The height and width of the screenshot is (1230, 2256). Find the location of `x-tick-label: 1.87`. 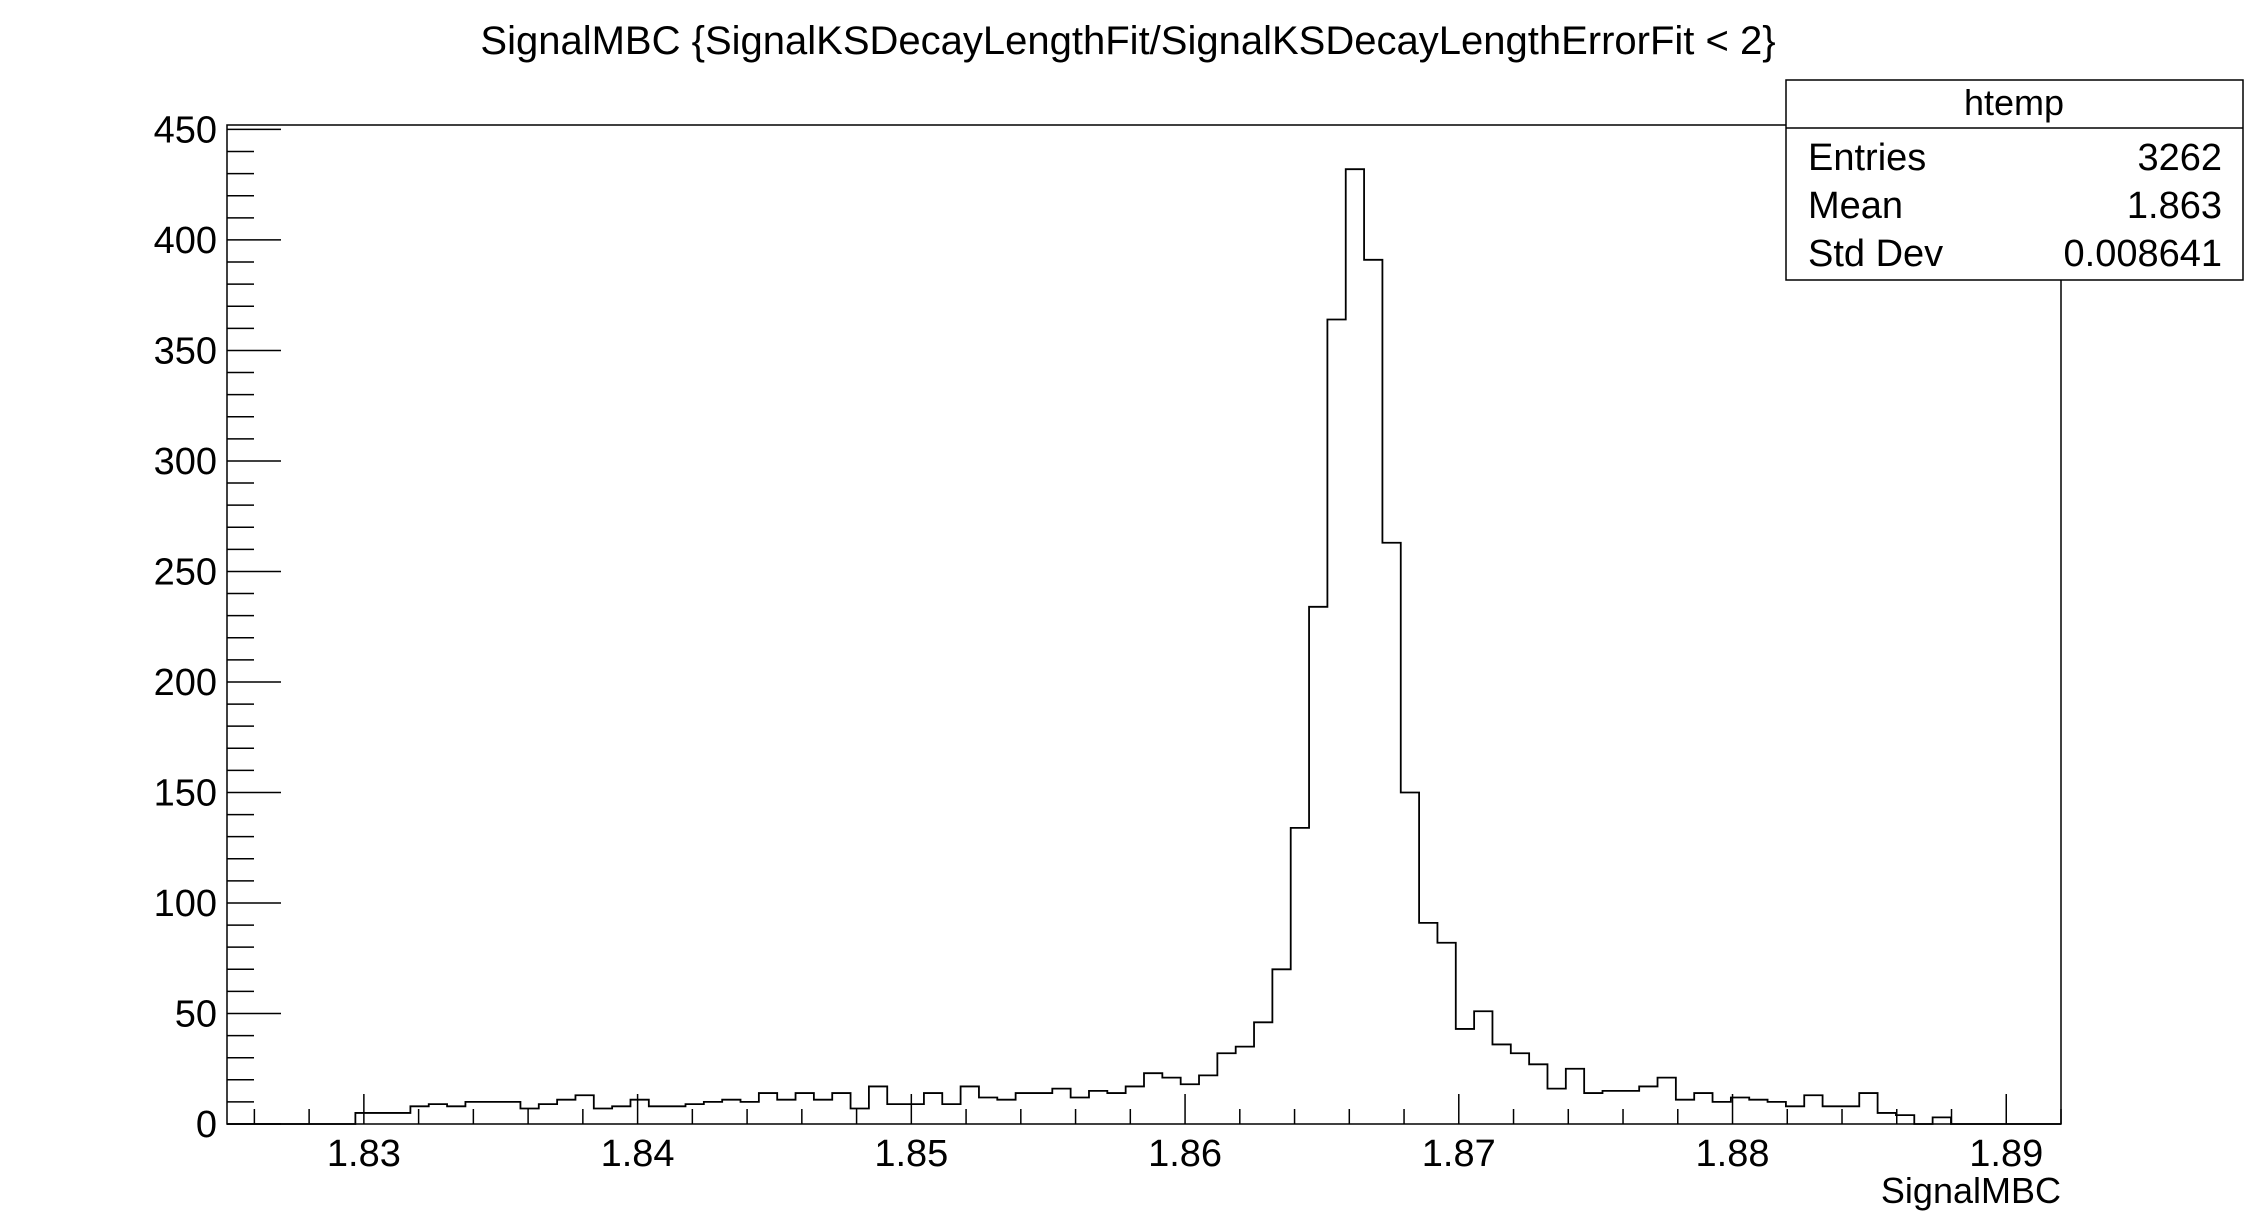

x-tick-label: 1.87 is located at coordinates (1459, 1154).